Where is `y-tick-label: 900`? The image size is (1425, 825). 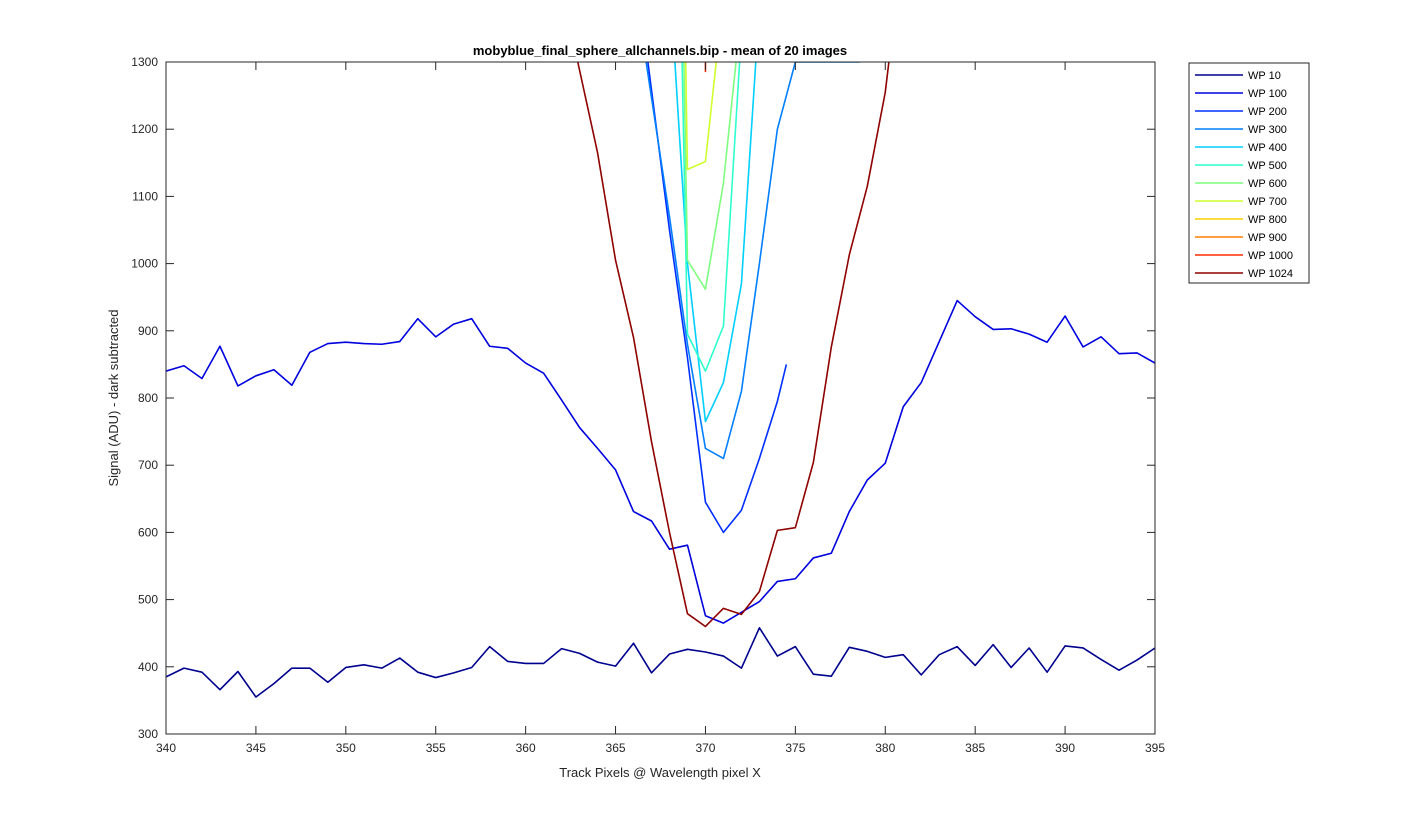
y-tick-label: 900 is located at coordinates (148, 331).